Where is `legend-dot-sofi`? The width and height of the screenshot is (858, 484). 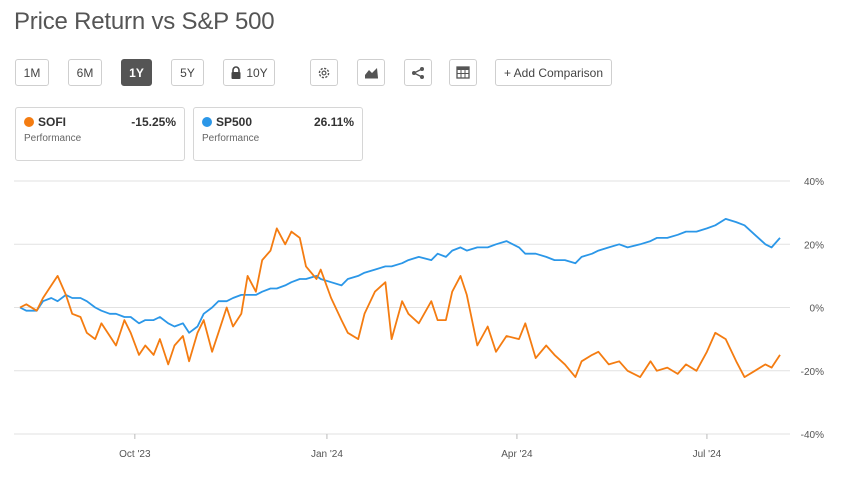
legend-dot-sofi is located at coordinates (29, 122).